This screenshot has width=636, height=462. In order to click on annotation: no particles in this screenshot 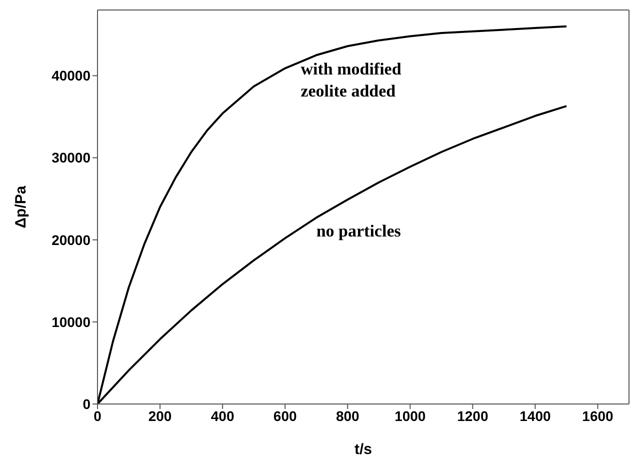, I will do `click(359, 230)`.